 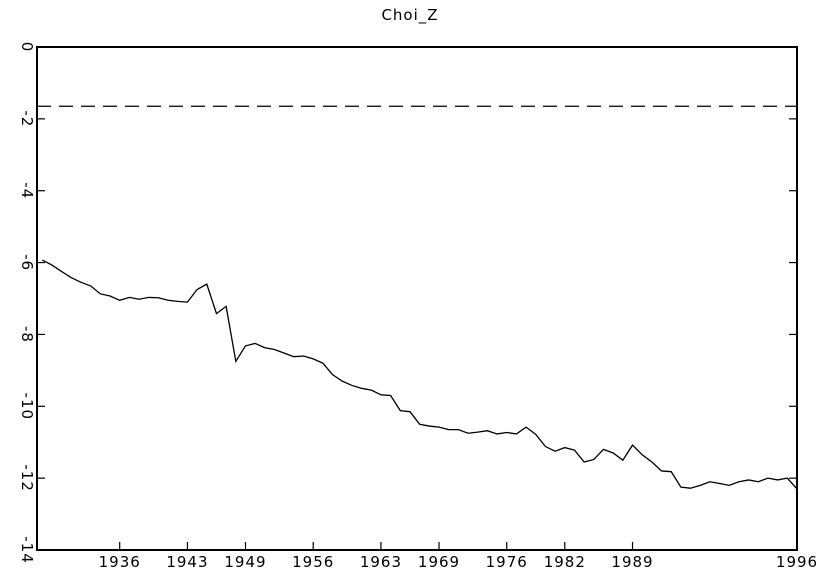 What do you see at coordinates (27, 118) in the screenshot?
I see `y-tick-label: -2` at bounding box center [27, 118].